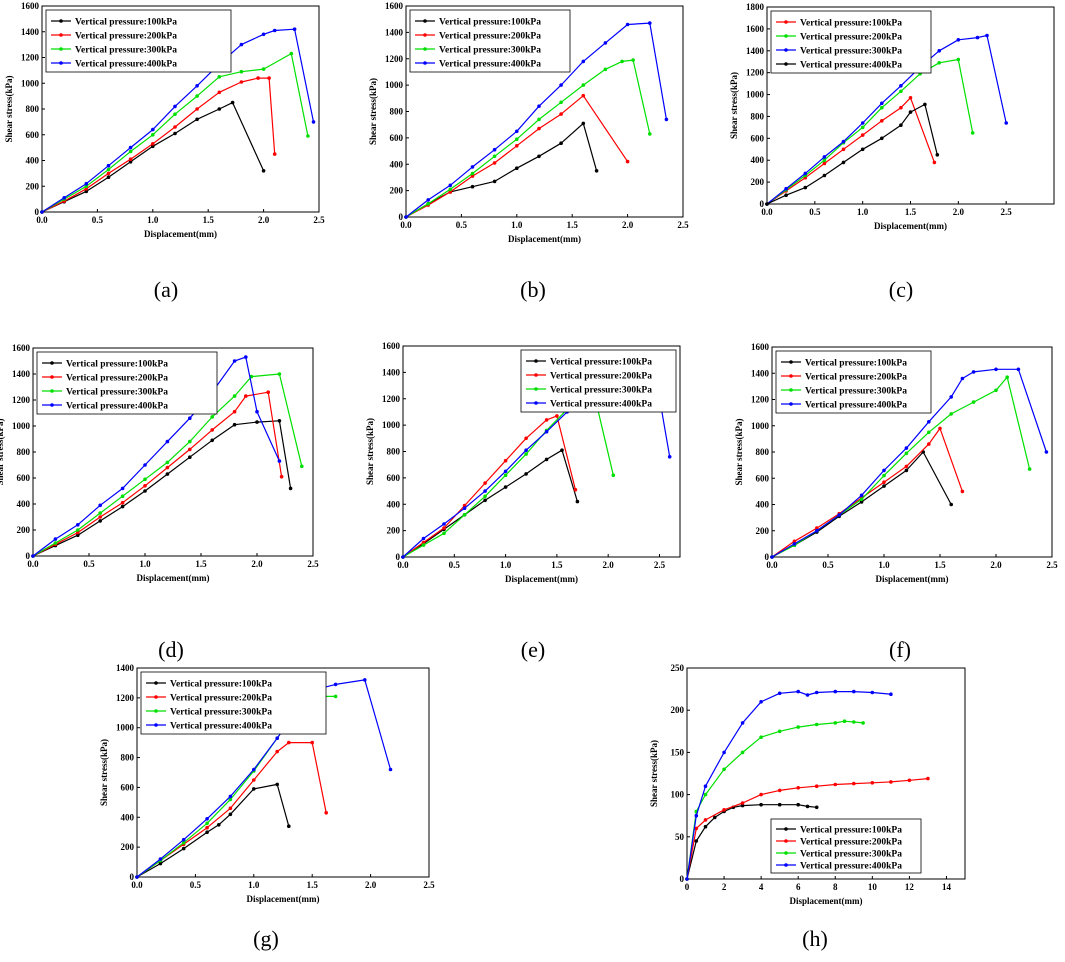 The height and width of the screenshot is (962, 1065). I want to click on x-tick-label: 0.0, so click(772, 565).